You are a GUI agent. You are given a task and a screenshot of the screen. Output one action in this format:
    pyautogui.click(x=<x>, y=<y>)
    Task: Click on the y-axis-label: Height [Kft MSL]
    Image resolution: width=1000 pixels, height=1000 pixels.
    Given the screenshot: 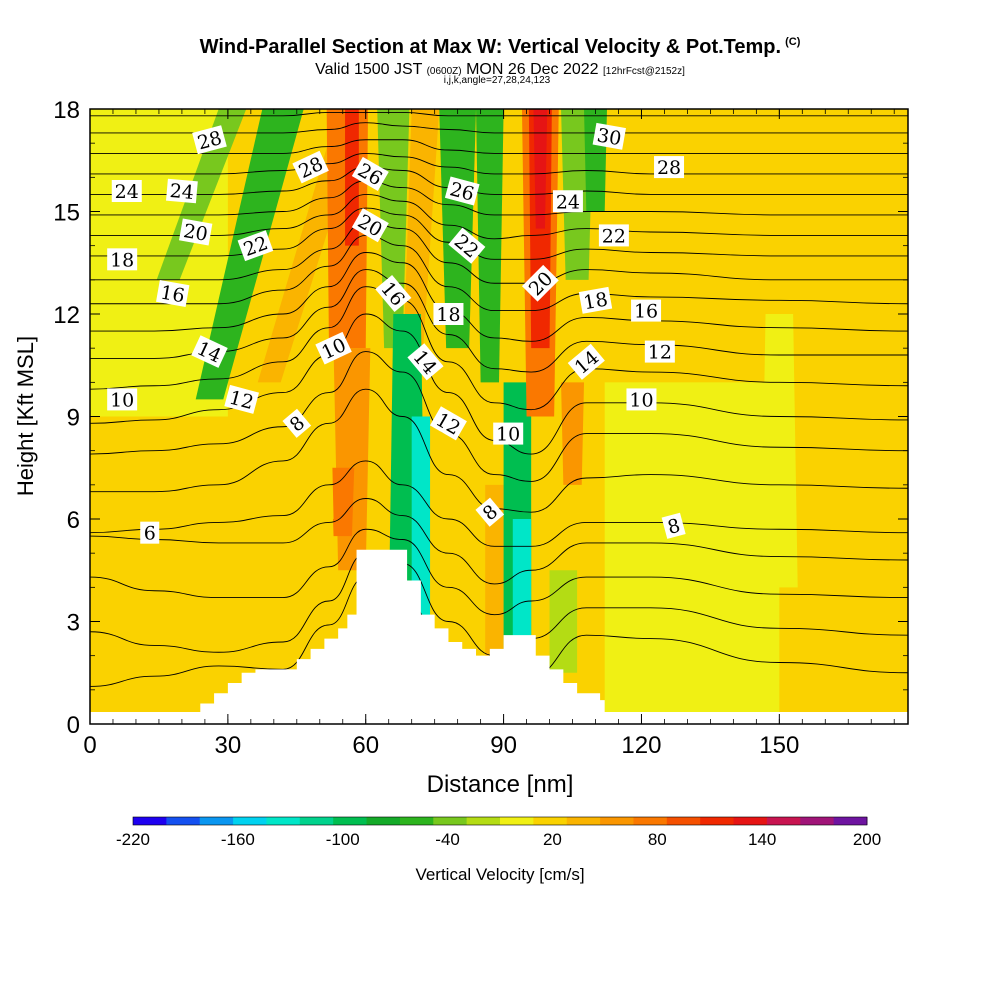 What is the action you would take?
    pyautogui.click(x=25, y=416)
    